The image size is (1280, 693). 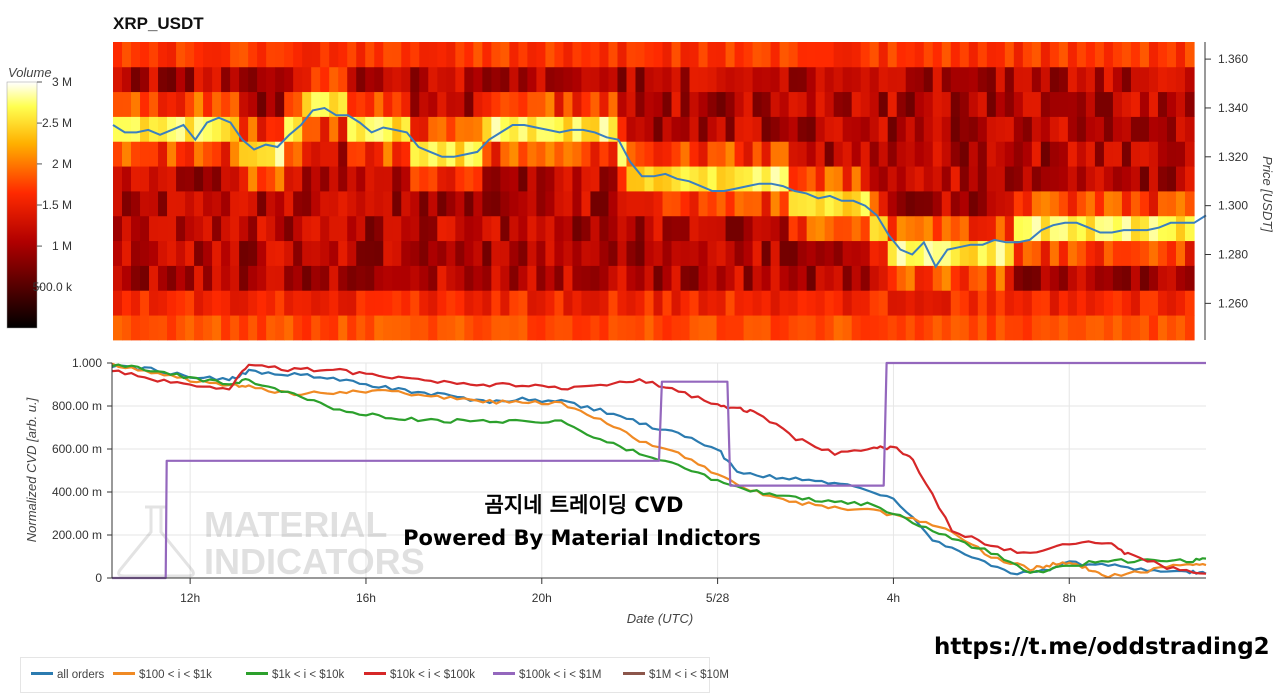 What do you see at coordinates (547, 675) in the screenshot?
I see `legend-item: $100k < i < $1M` at bounding box center [547, 675].